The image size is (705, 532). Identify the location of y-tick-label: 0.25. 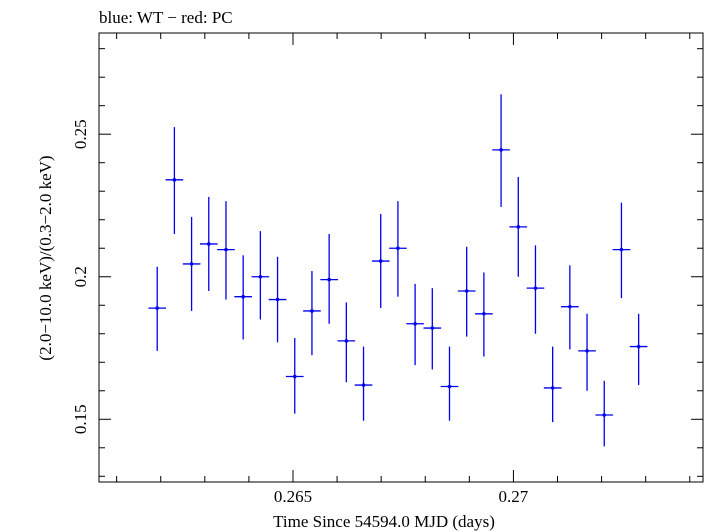
(80, 134).